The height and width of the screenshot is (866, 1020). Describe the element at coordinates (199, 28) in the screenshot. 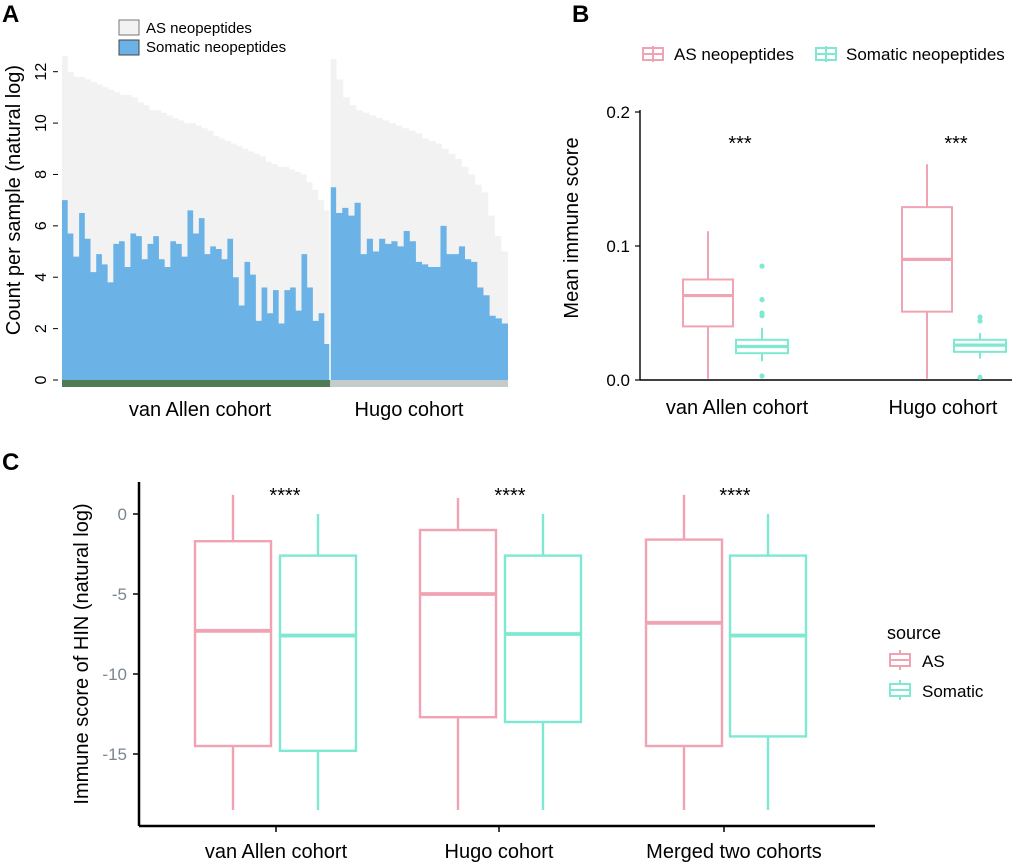

I see `legend-label-as: AS neopeptides` at that location.